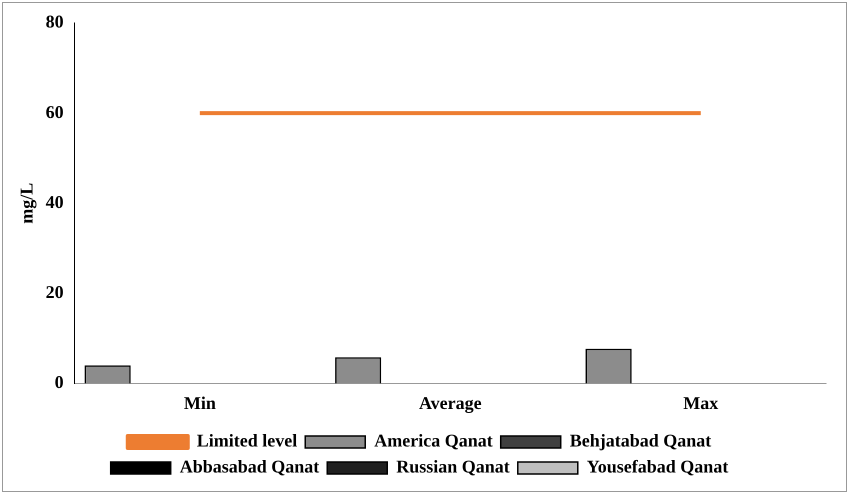 Image resolution: width=849 pixels, height=494 pixels. I want to click on legend-label: Abbasabad Qanat, so click(250, 466).